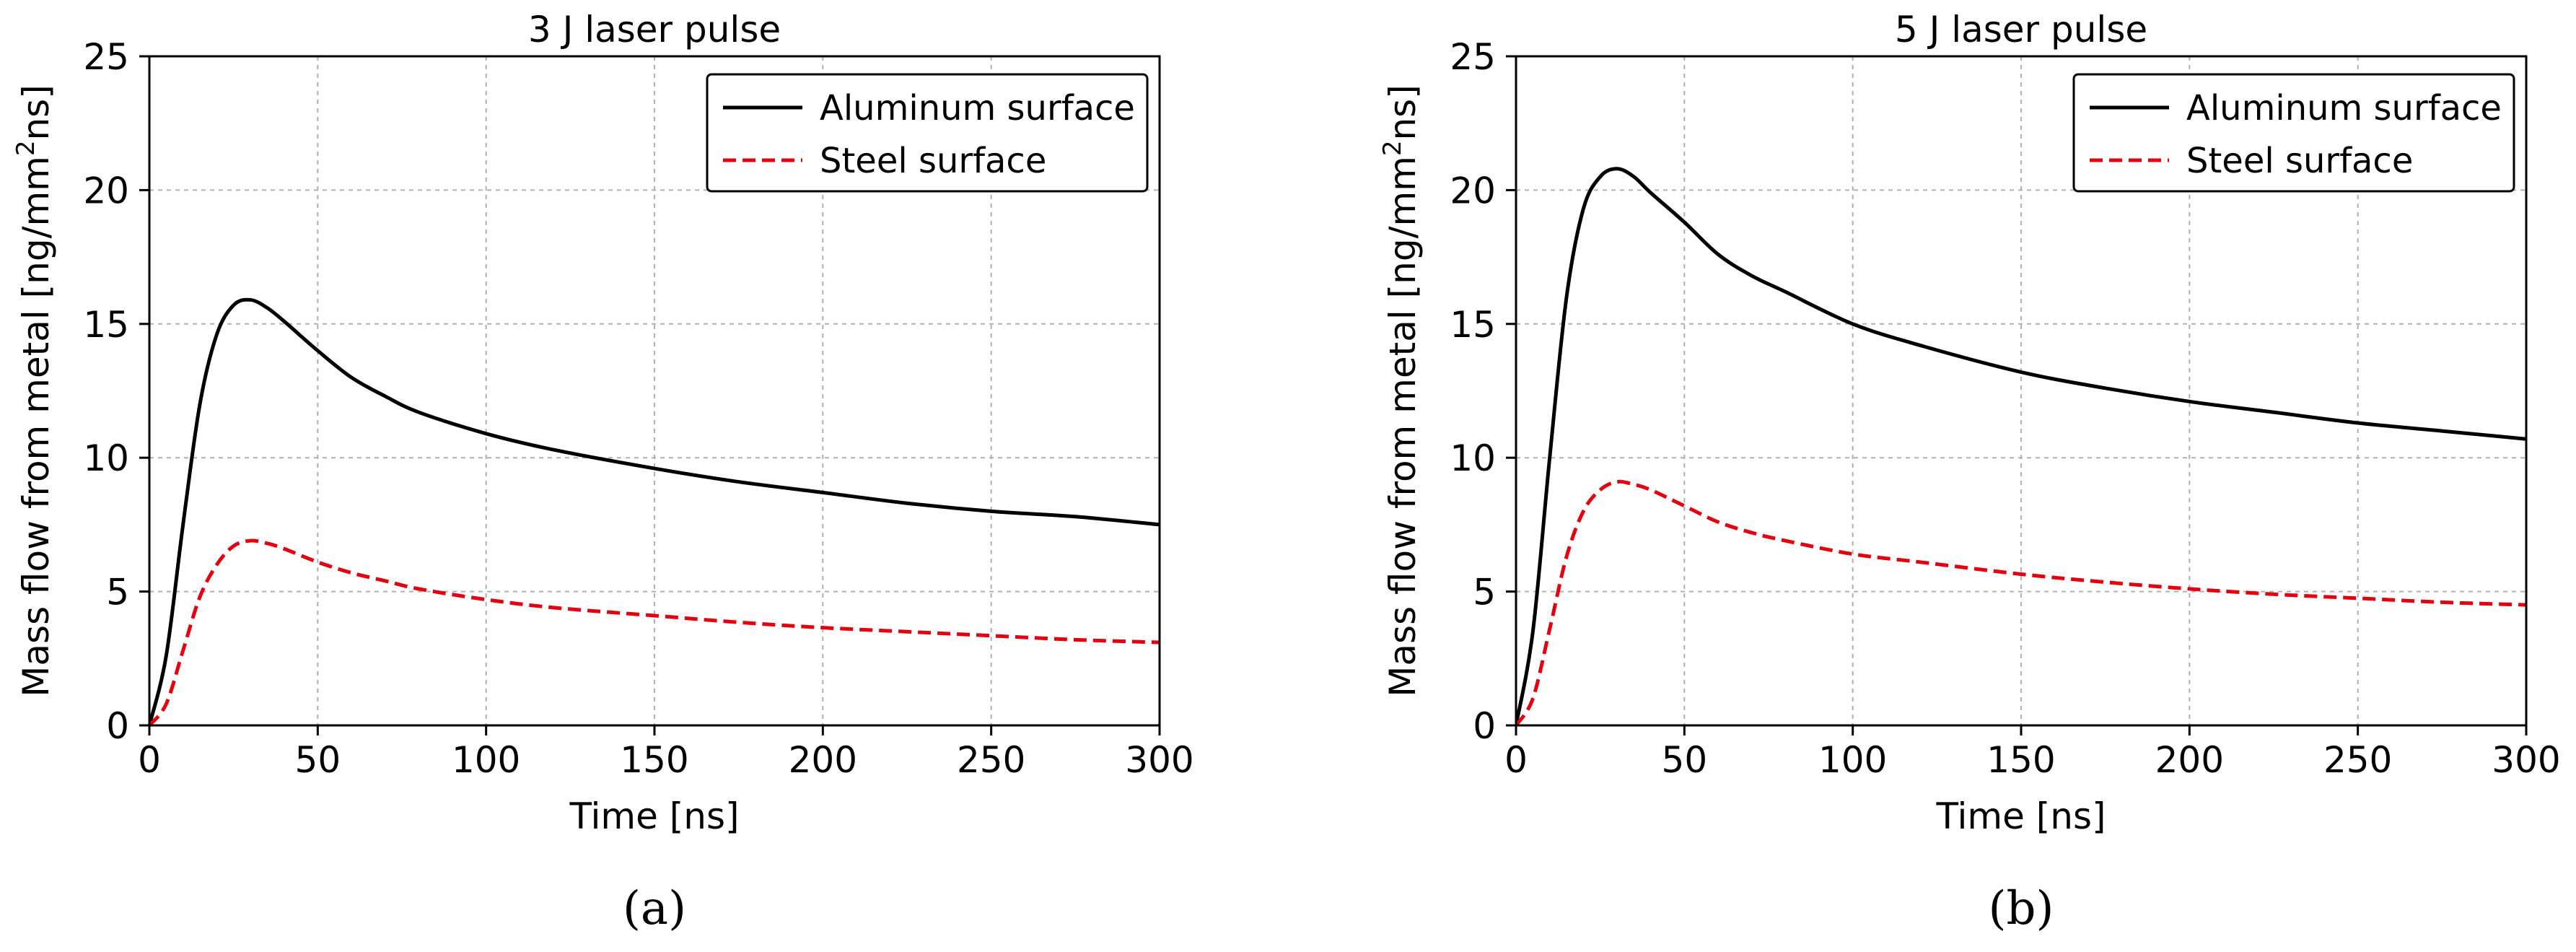  What do you see at coordinates (654, 909) in the screenshot?
I see `panel-label: (a)` at bounding box center [654, 909].